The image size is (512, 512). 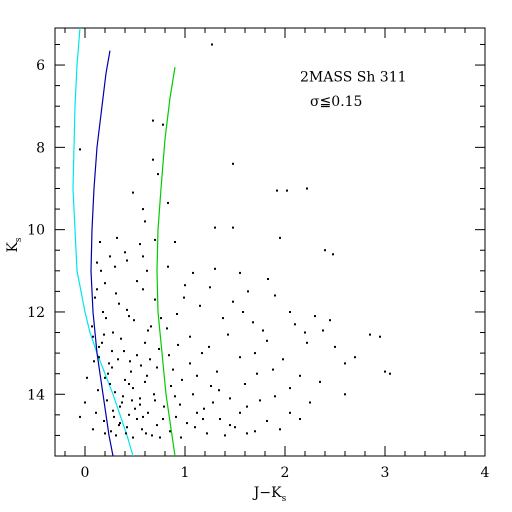 What do you see at coordinates (36, 231) in the screenshot?
I see `y-tick-label: 10` at bounding box center [36, 231].